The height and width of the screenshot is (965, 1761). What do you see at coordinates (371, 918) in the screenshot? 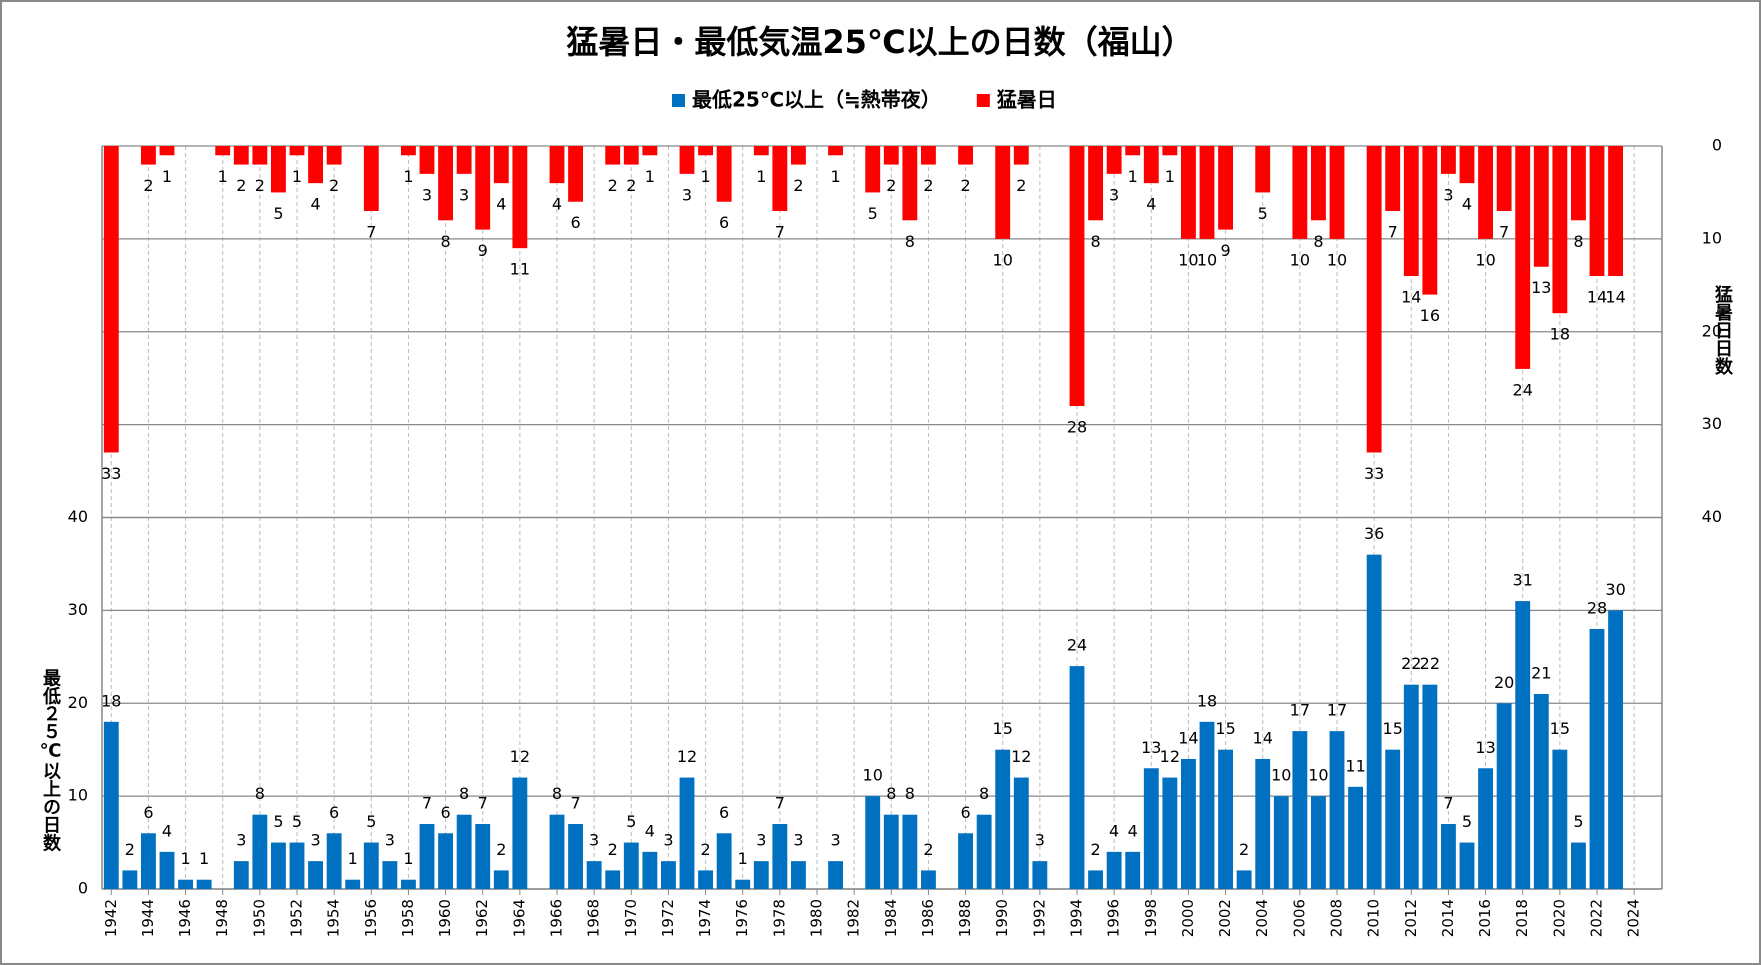
I see `x-tick-label: 1956` at bounding box center [371, 918].